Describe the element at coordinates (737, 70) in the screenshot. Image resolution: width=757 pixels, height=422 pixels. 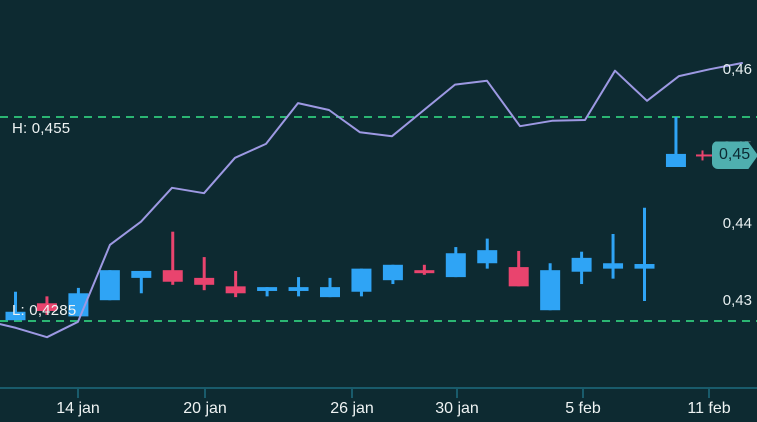
I see `y-axis-label: 0,46` at that location.